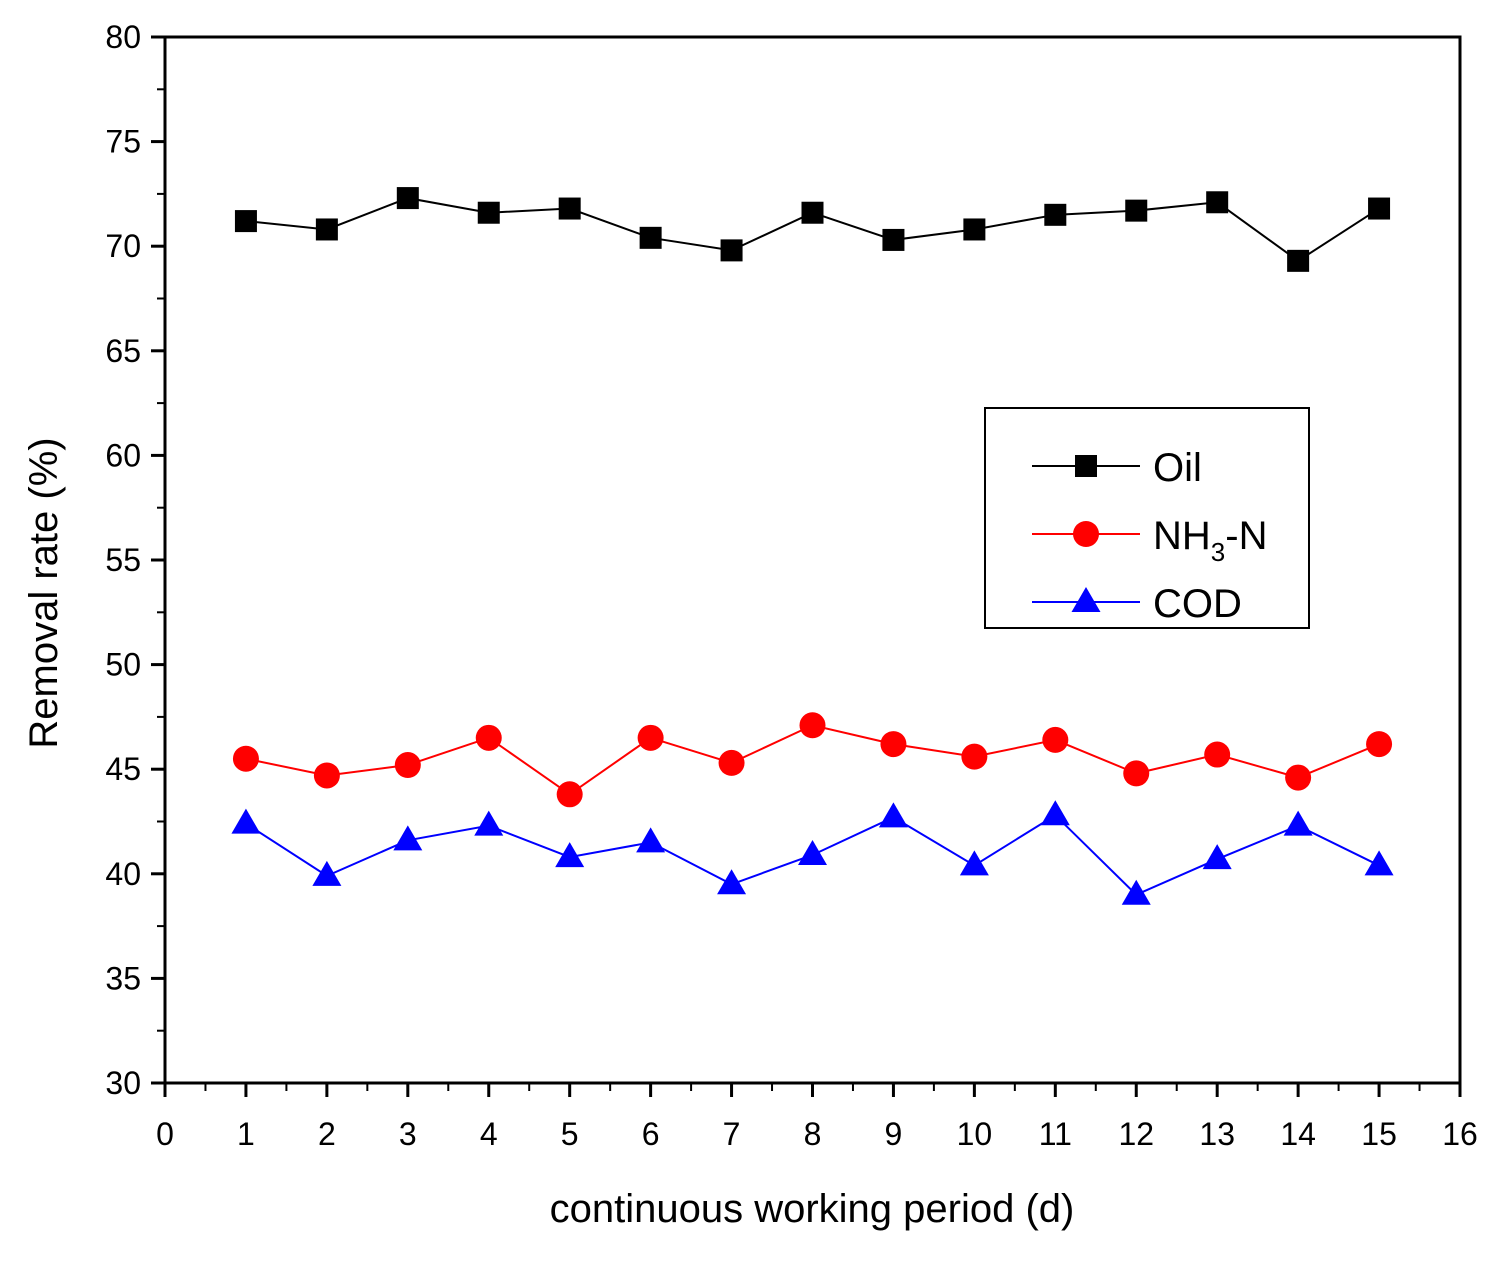  I want to click on x-tick-label: 8, so click(813, 1134).